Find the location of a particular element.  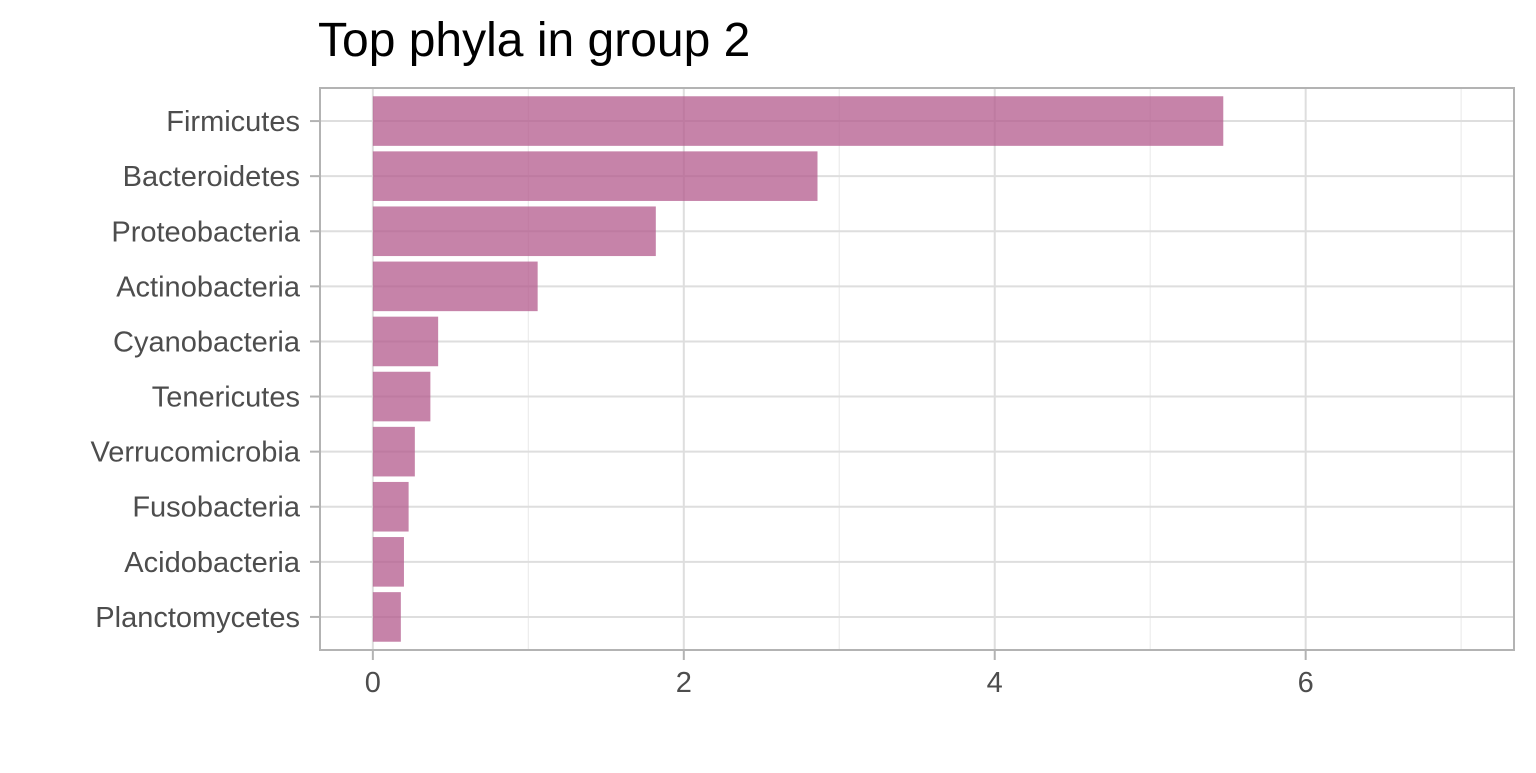

x-tick-label: 4 is located at coordinates (995, 683).